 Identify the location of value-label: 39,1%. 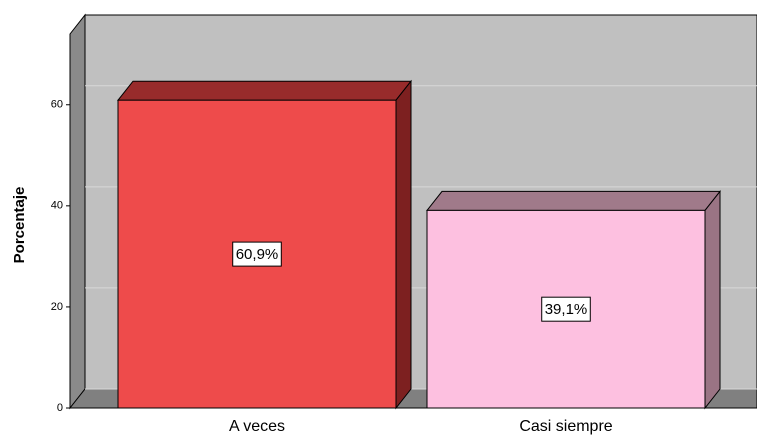
(566, 309).